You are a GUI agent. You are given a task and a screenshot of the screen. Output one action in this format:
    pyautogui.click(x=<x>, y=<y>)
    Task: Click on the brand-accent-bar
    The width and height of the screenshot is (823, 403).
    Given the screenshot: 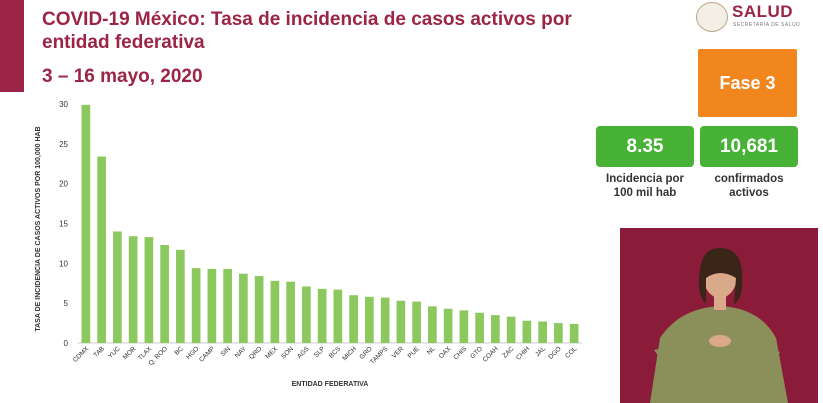 What is the action you would take?
    pyautogui.click(x=12, y=46)
    